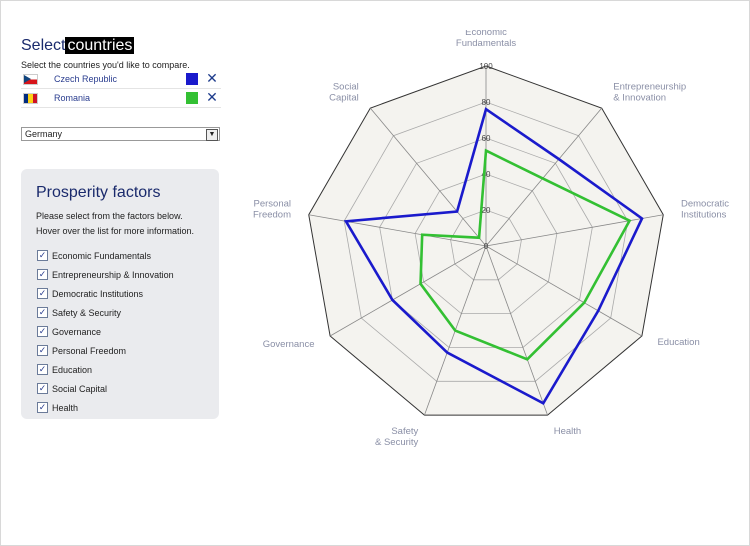 Image resolution: width=750 pixels, height=546 pixels. I want to click on factor-label: Health, so click(65, 407).